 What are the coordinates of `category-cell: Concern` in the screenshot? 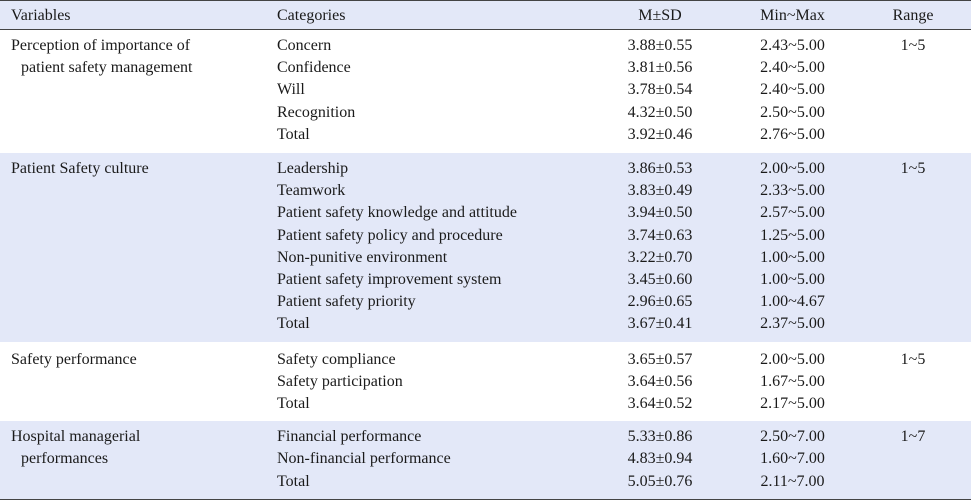 It's located at (304, 45).